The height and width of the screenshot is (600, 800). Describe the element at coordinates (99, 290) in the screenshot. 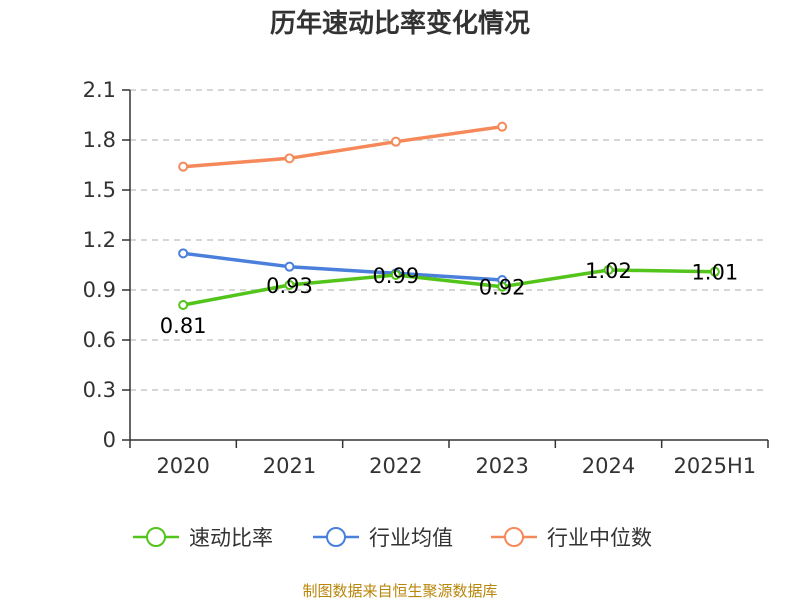

I see `y-tick-label: 0.9` at that location.